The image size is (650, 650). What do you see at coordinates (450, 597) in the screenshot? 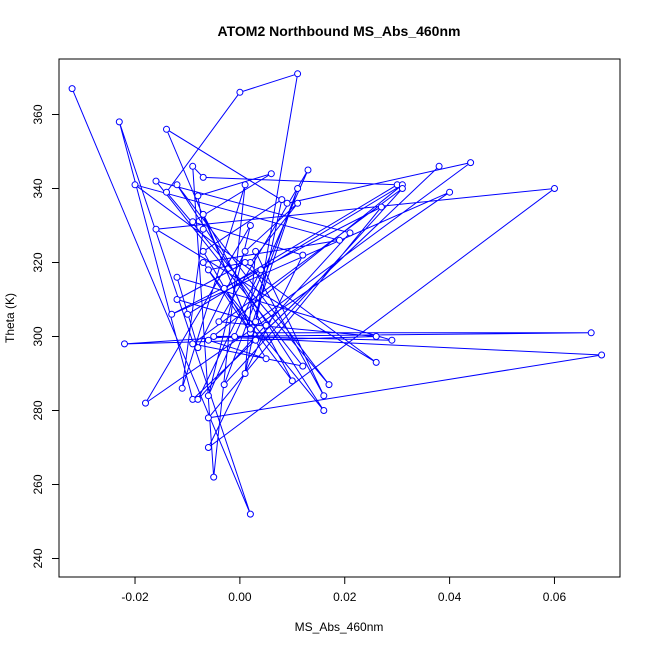
I see `x-tick-label: 0.04` at bounding box center [450, 597].